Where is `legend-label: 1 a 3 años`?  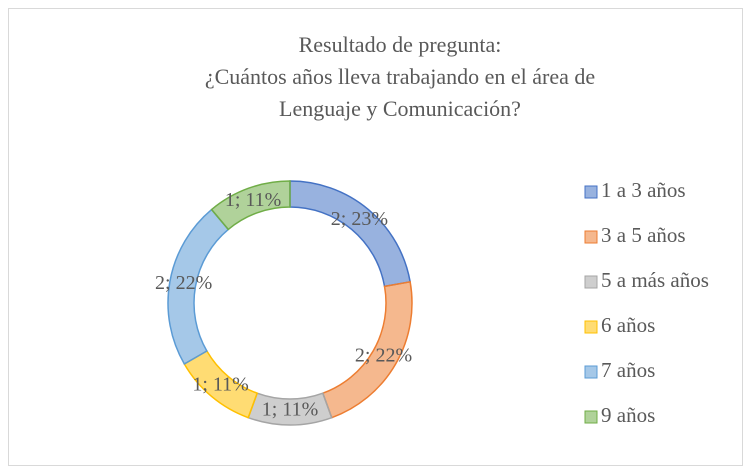
legend-label: 1 a 3 años is located at coordinates (643, 190).